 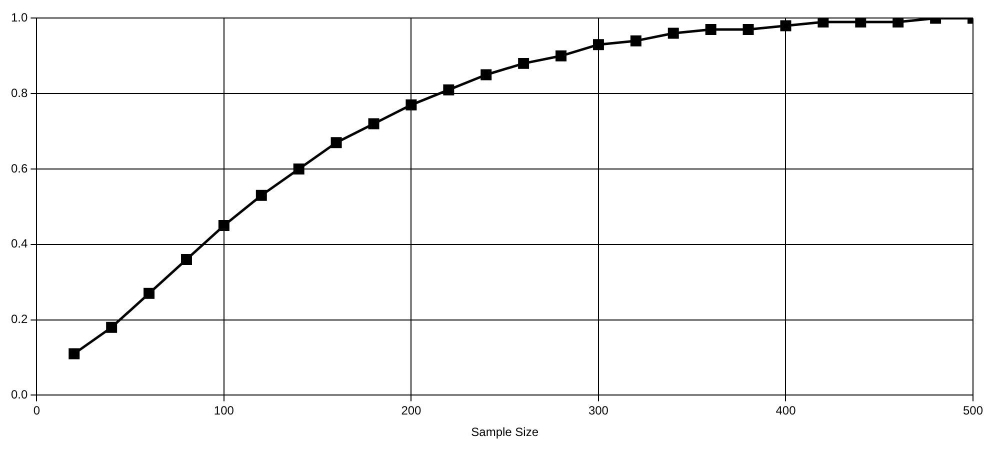 I want to click on x-tick-label: 100, so click(x=224, y=411).